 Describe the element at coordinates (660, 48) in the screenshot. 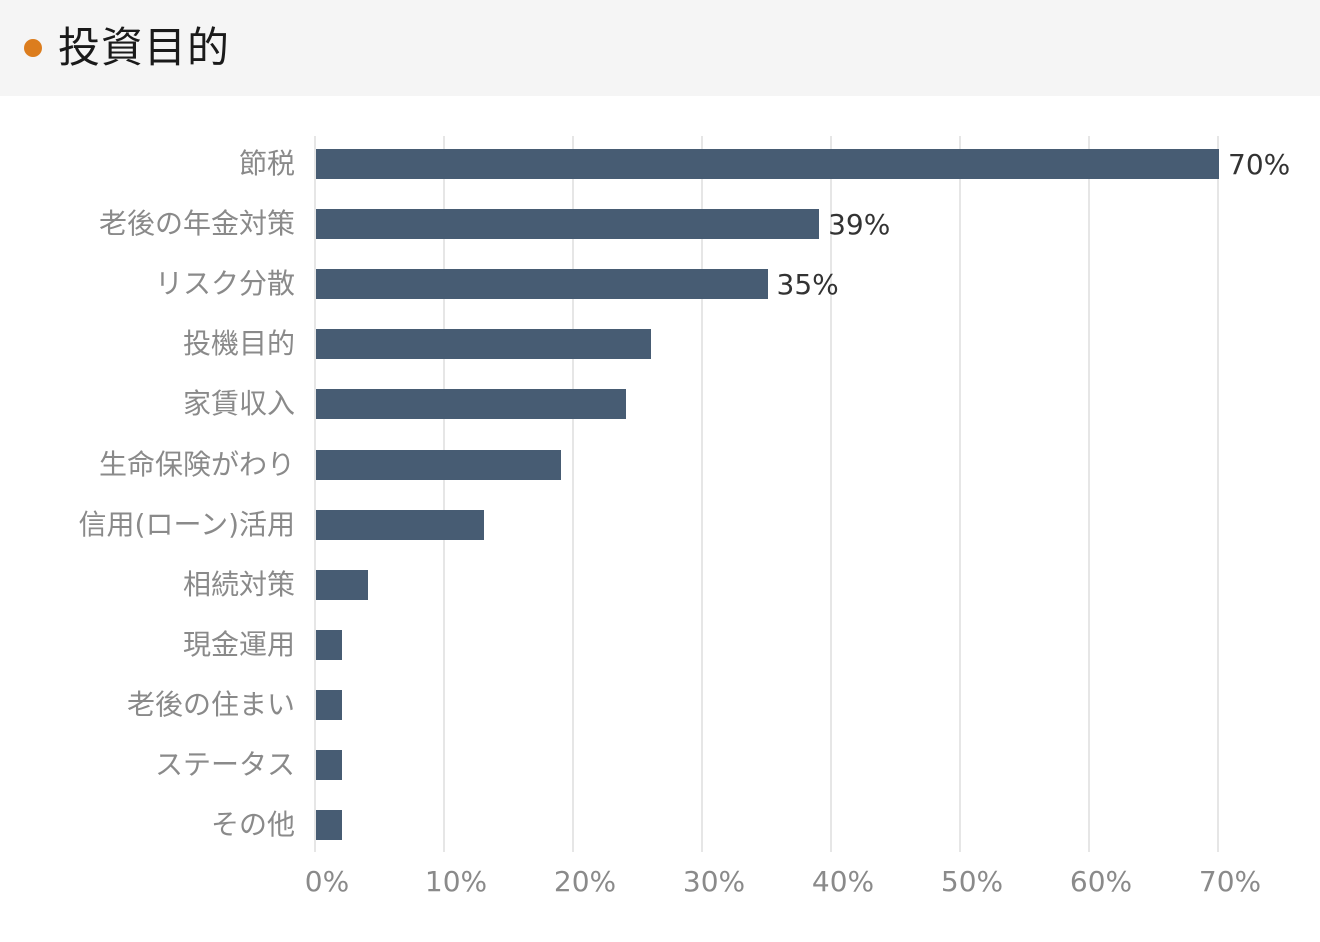

I see `chart-header: 投資目的` at that location.